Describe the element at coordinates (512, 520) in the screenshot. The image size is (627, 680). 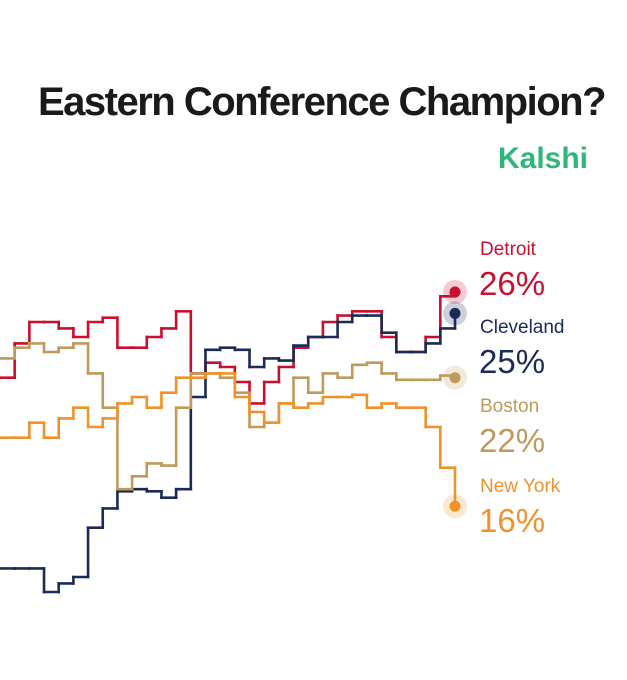
I see `end-value-label: 16%` at that location.